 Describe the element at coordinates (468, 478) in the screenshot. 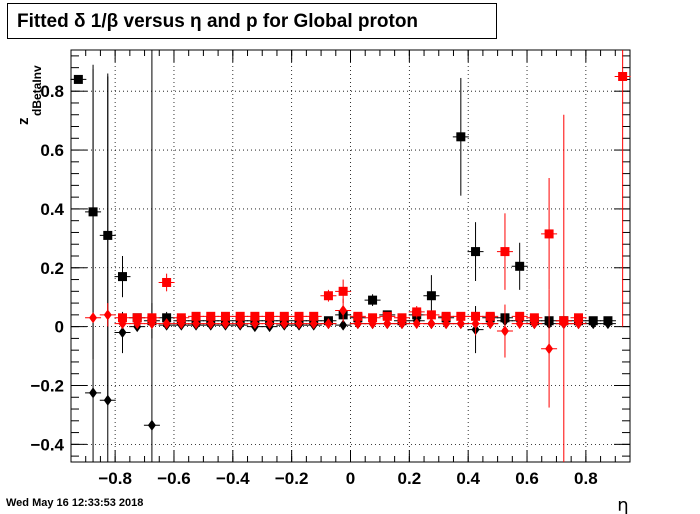

I see `x-tick-label: 0.4` at that location.